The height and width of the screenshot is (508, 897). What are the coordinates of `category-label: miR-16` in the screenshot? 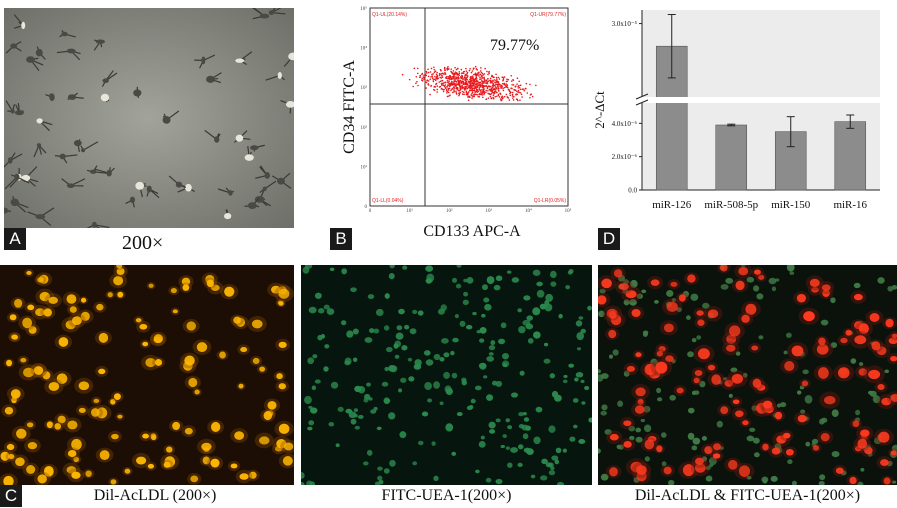 It's located at (850, 205).